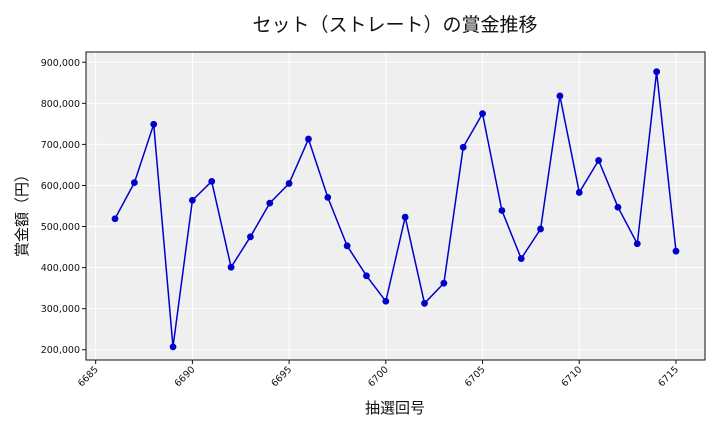 This screenshot has width=720, height=432. I want to click on x-tick-label: 6705, so click(475, 376).